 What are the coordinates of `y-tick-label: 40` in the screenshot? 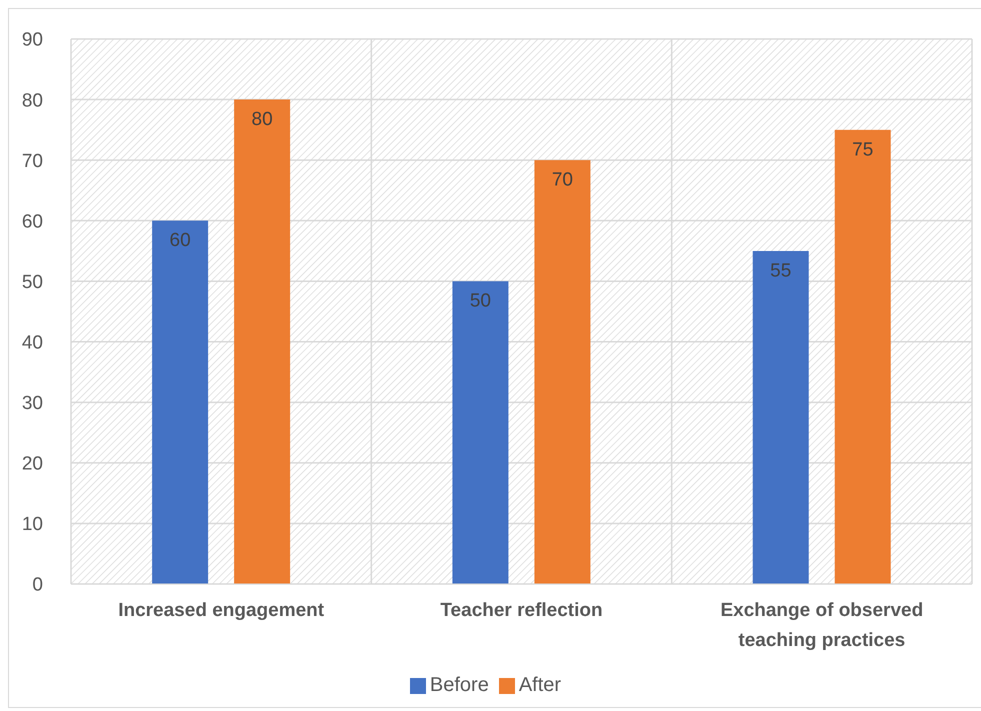 It's located at (32, 343).